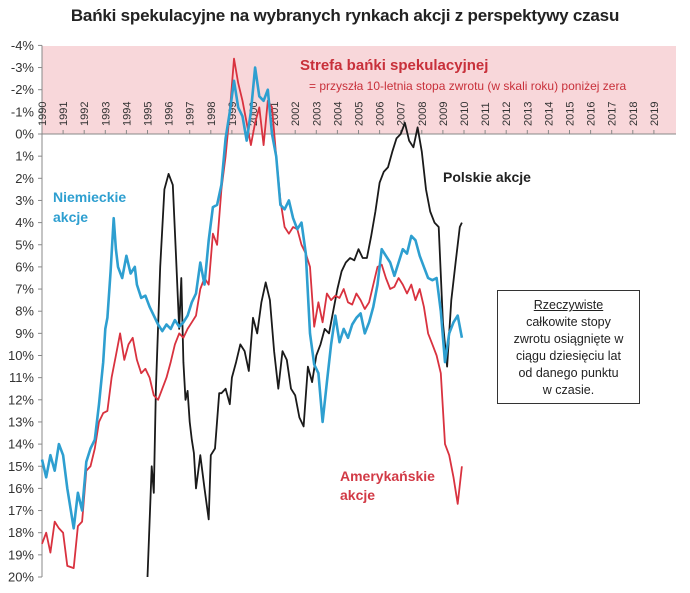 Image resolution: width=690 pixels, height=593 pixels. I want to click on y-tick-label: 13%, so click(21, 421).